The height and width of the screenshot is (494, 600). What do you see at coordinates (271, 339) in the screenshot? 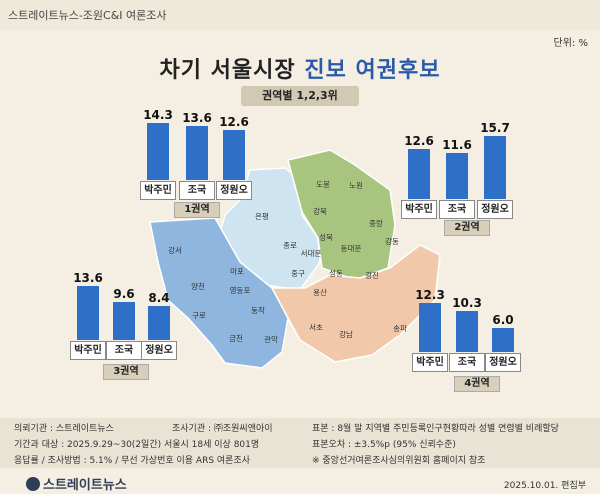
I see `district-label: 관악` at bounding box center [271, 339].